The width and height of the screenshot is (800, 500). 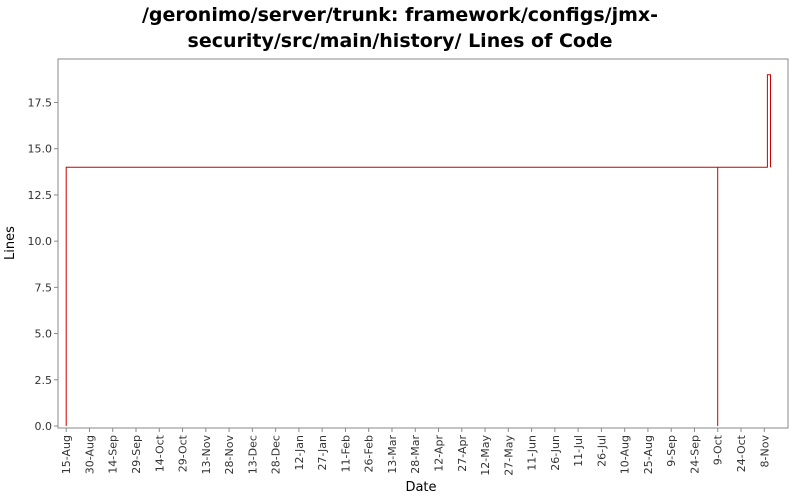 I want to click on x-tick-label: 29-Sep, so click(x=136, y=454).